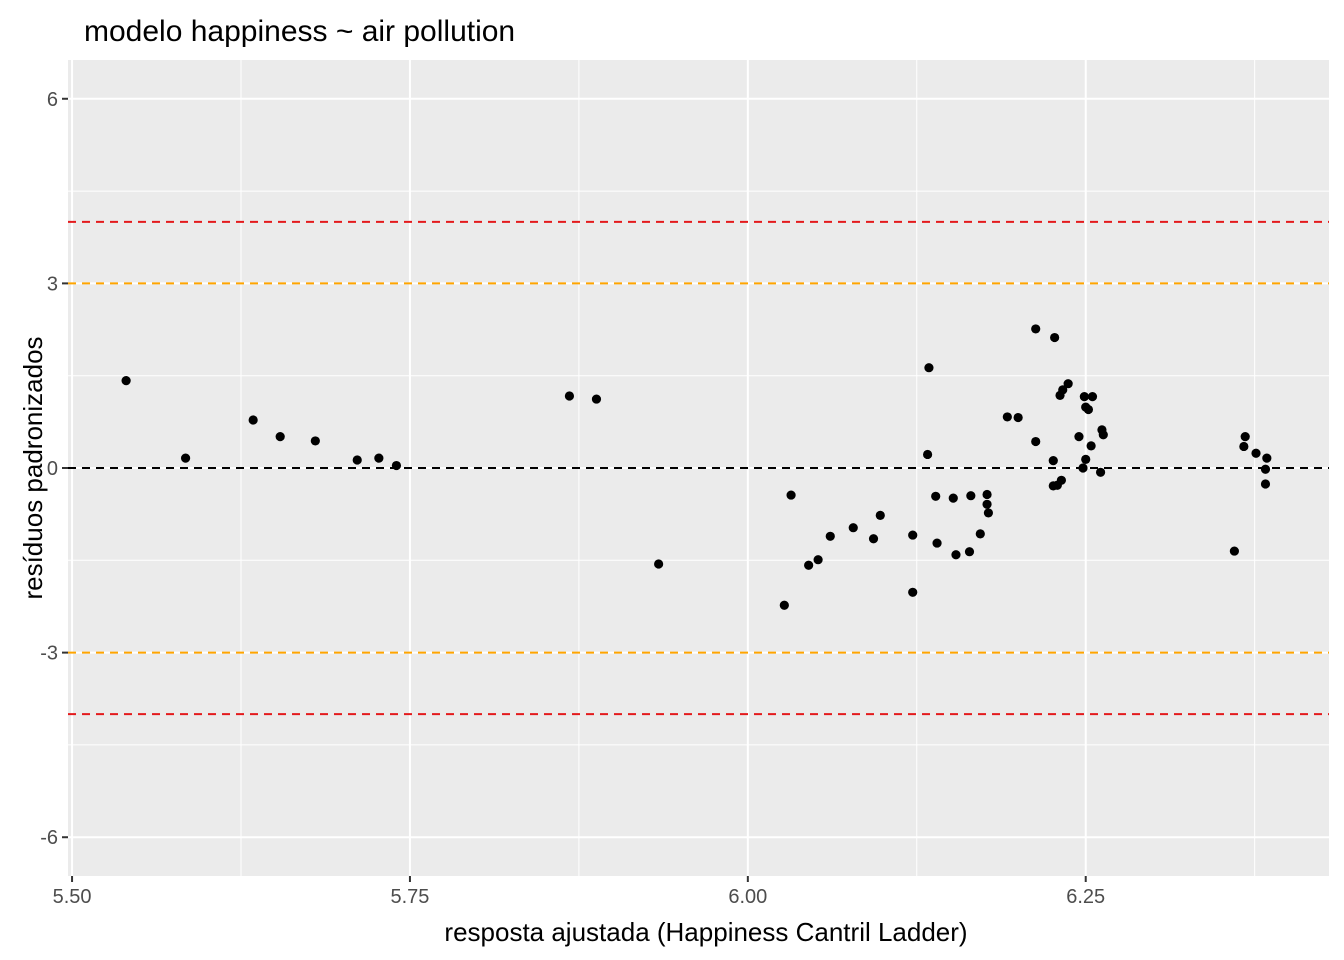 This screenshot has width=1344, height=960. What do you see at coordinates (409, 897) in the screenshot?
I see `x-tick-label: 5.75` at bounding box center [409, 897].